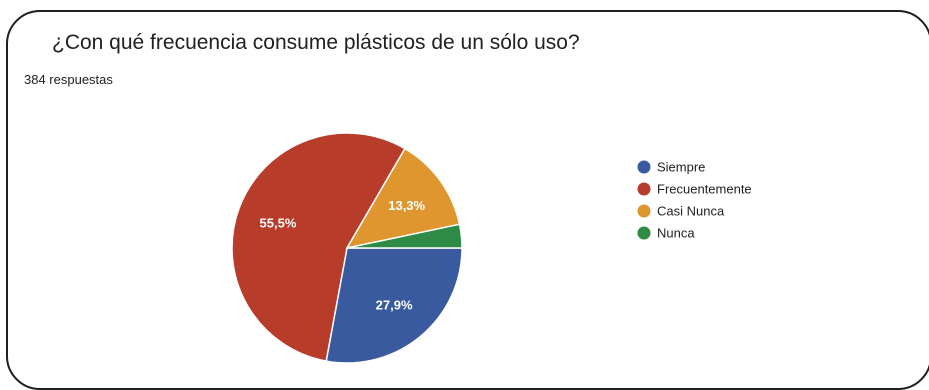  Describe the element at coordinates (278, 222) in the screenshot. I see `slice-data-label: 55,5%` at that location.